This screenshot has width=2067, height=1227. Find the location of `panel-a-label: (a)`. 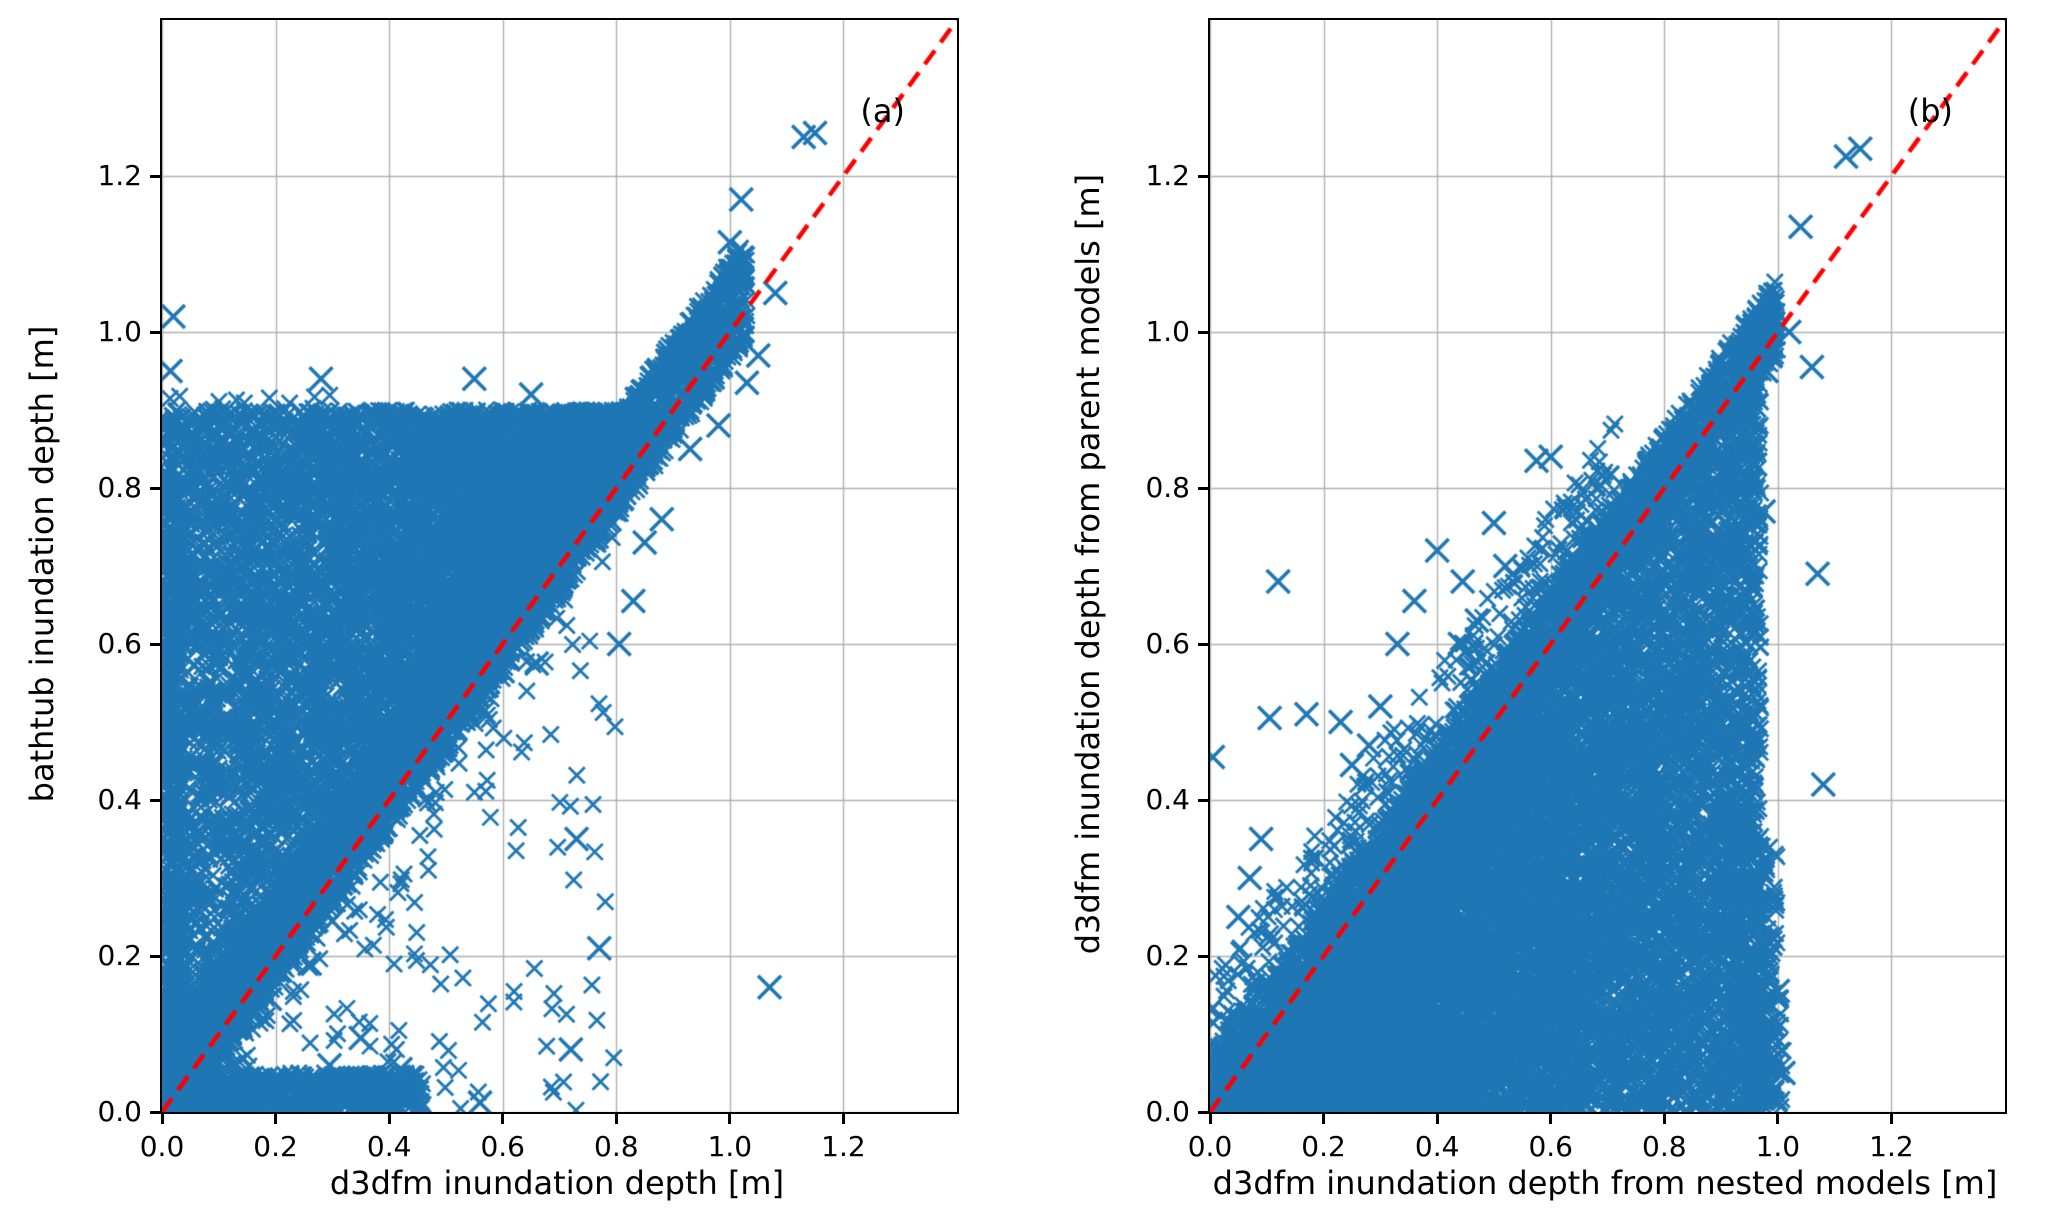

panel-a-label: (a) is located at coordinates (882, 111).